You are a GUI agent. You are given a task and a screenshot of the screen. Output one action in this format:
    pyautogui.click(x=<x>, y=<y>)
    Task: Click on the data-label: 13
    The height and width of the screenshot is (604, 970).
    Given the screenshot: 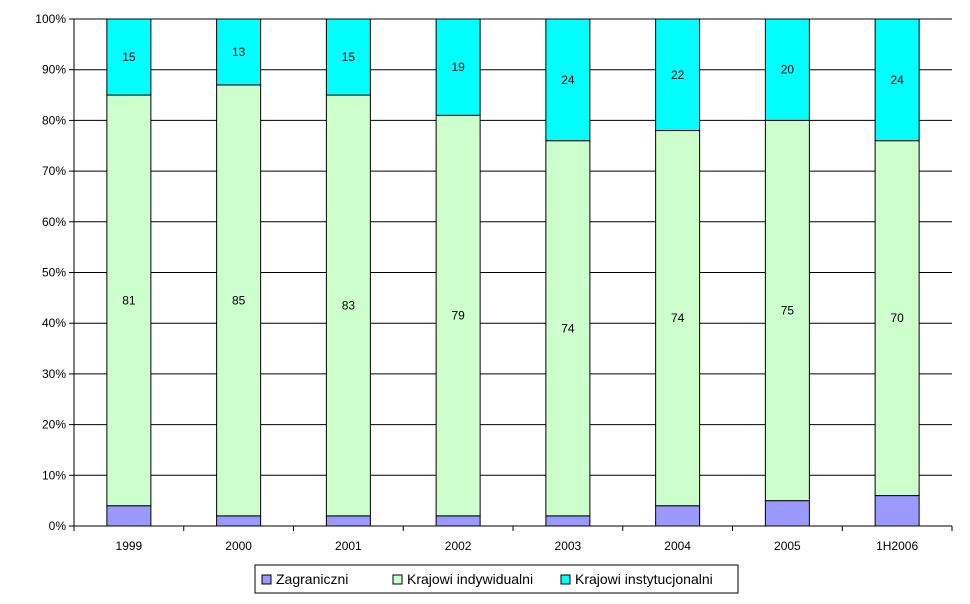 What is the action you would take?
    pyautogui.click(x=239, y=52)
    